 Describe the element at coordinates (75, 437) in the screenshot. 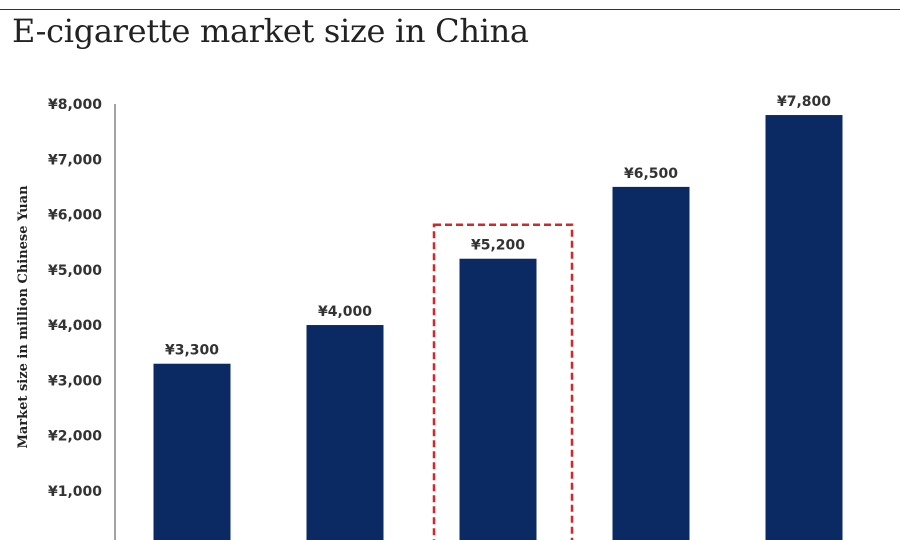

I see `y-tick-label: ¥2,000` at that location.